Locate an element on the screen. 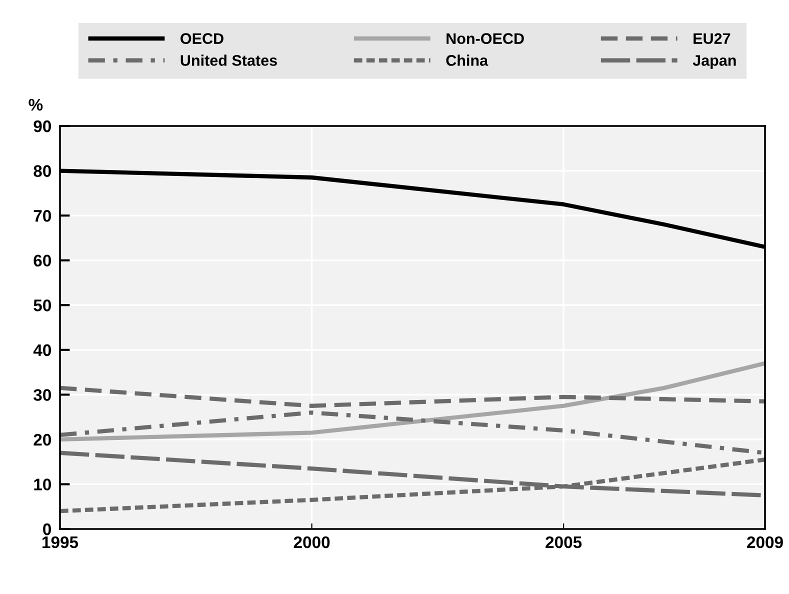 Image resolution: width=789 pixels, height=594 pixels. y-tick-label: 80 is located at coordinates (42, 171).